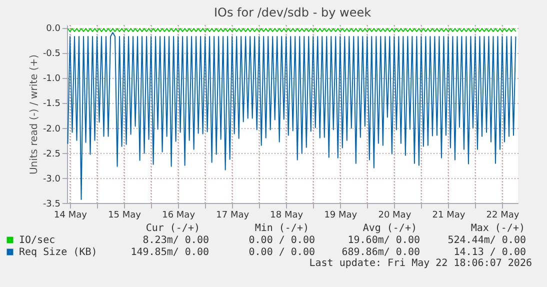  I want to click on text: Avg (-/+), so click(389, 228).